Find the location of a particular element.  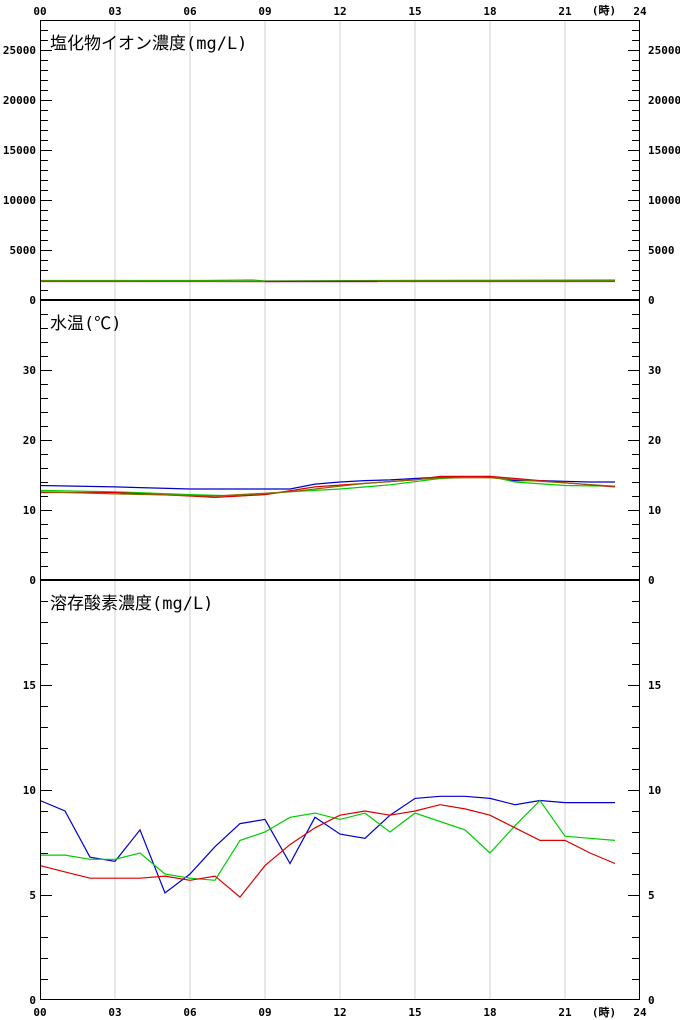

panel-title: 溶存酸素濃度(mg/L) is located at coordinates (131, 604).